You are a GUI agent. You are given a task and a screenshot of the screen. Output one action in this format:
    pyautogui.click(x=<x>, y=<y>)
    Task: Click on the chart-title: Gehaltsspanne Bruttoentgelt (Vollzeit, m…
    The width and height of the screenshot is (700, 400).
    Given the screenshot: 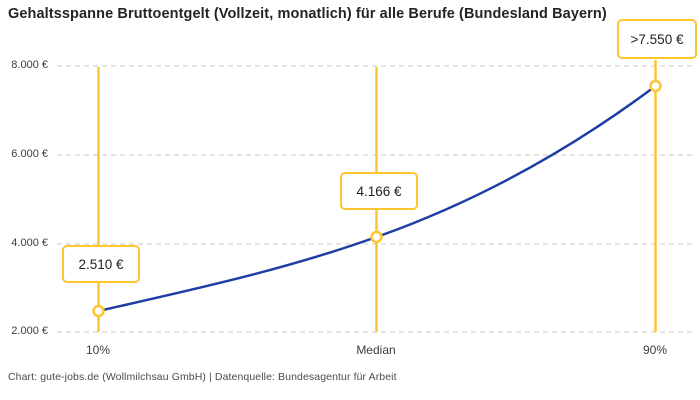 What is the action you would take?
    pyautogui.click(x=307, y=14)
    